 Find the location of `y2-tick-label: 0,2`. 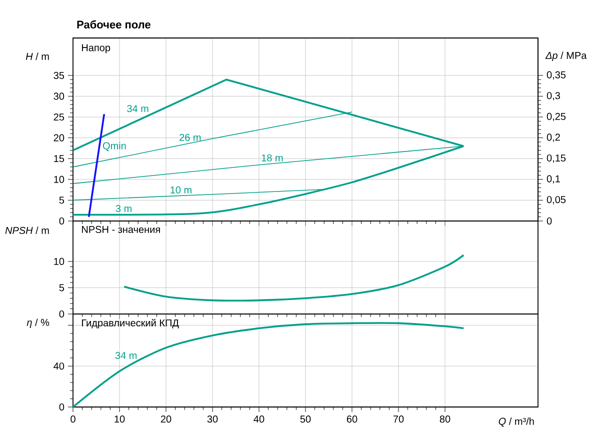

y2-tick-label: 0,2 is located at coordinates (553, 138).